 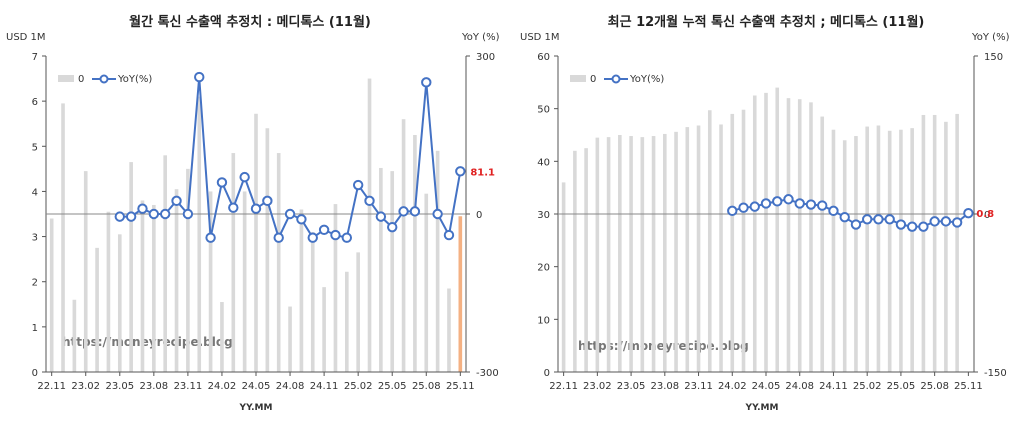 What do you see at coordinates (312, 237) in the screenshot?
I see `yoy-point-24.10` at bounding box center [312, 237].